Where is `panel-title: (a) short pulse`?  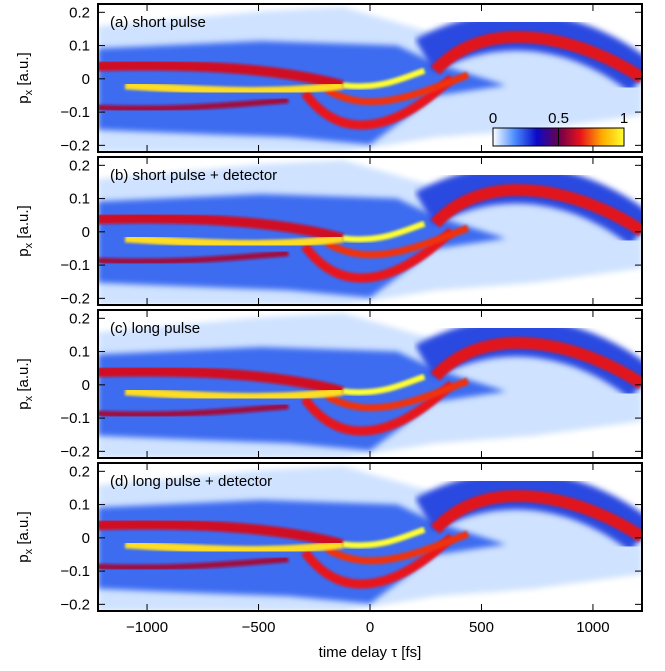
panel-title: (a) short pulse is located at coordinates (158, 22).